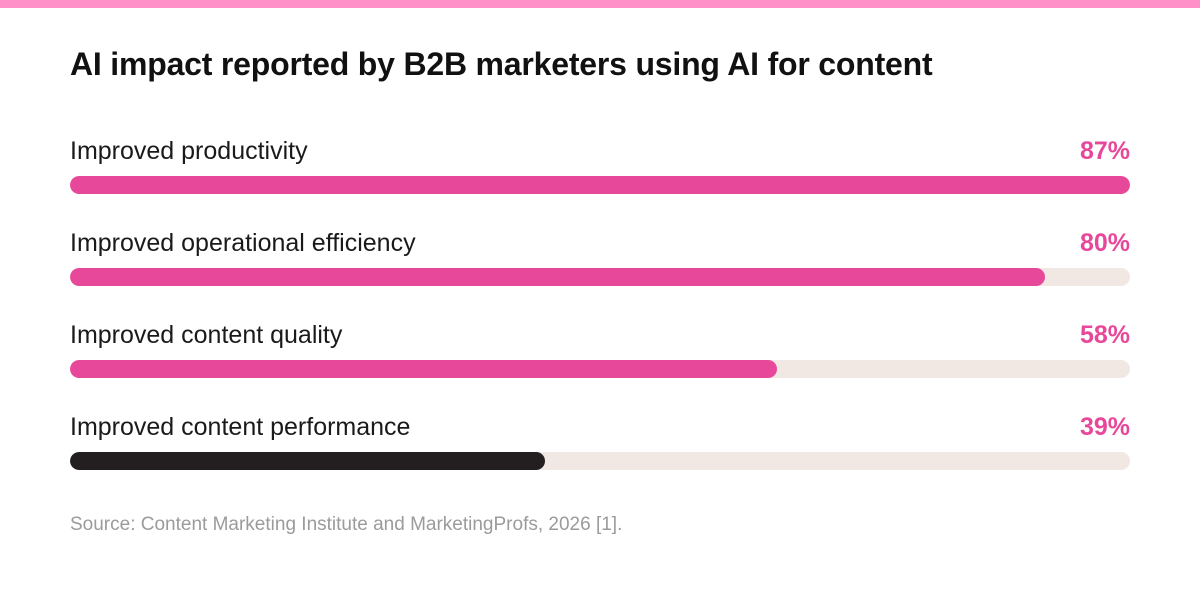 Image resolution: width=1200 pixels, height=609 pixels. What do you see at coordinates (189, 151) in the screenshot?
I see `bar-label: Improved productivity` at bounding box center [189, 151].